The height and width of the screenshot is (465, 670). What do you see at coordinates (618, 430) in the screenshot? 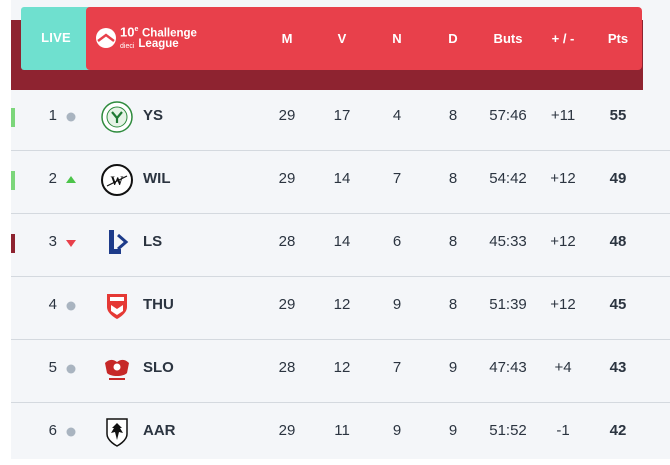
I see `points: 42` at bounding box center [618, 430].